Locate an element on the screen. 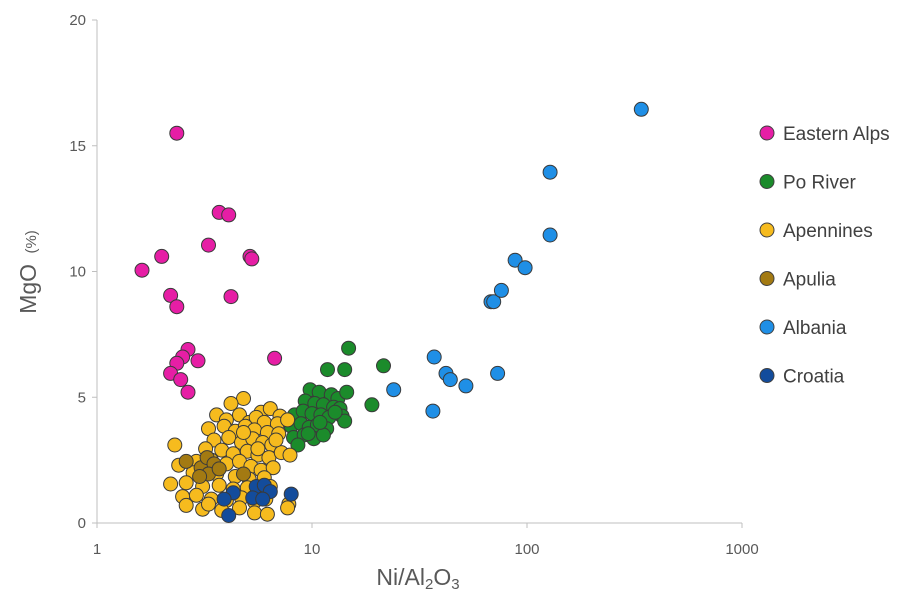 Image resolution: width=915 pixels, height=595 pixels. legend-label: Eastern Alps is located at coordinates (836, 134).